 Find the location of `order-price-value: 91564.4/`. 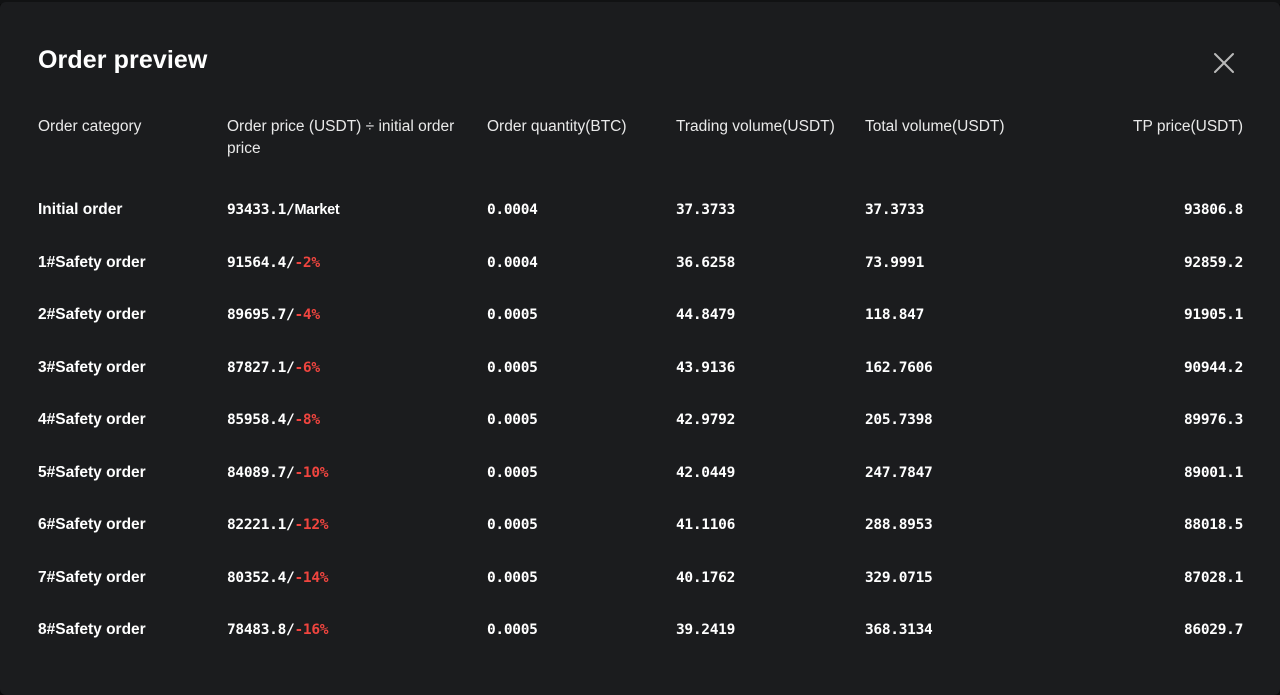

order-price-value: 91564.4/ is located at coordinates (261, 262).